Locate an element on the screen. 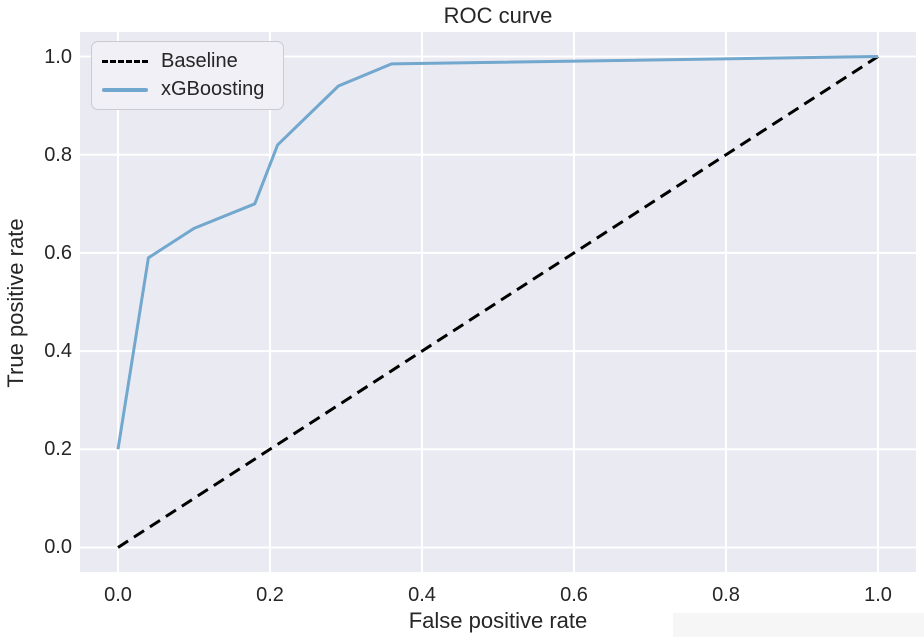 This screenshot has width=924, height=644. legend-item-xgboosting: xGBoosting is located at coordinates (187, 90).